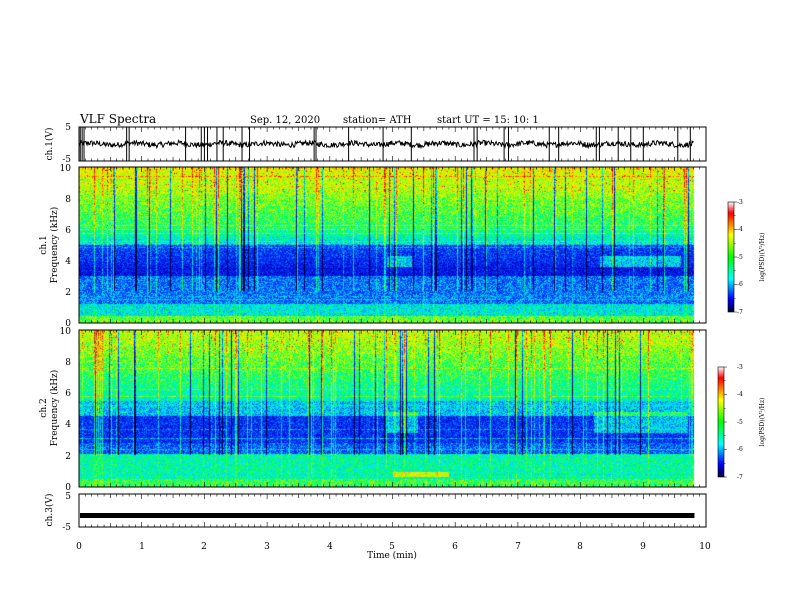 This screenshot has width=792, height=612. Describe the element at coordinates (68, 497) in the screenshot. I see `ch3-ytick-top: 5` at that location.